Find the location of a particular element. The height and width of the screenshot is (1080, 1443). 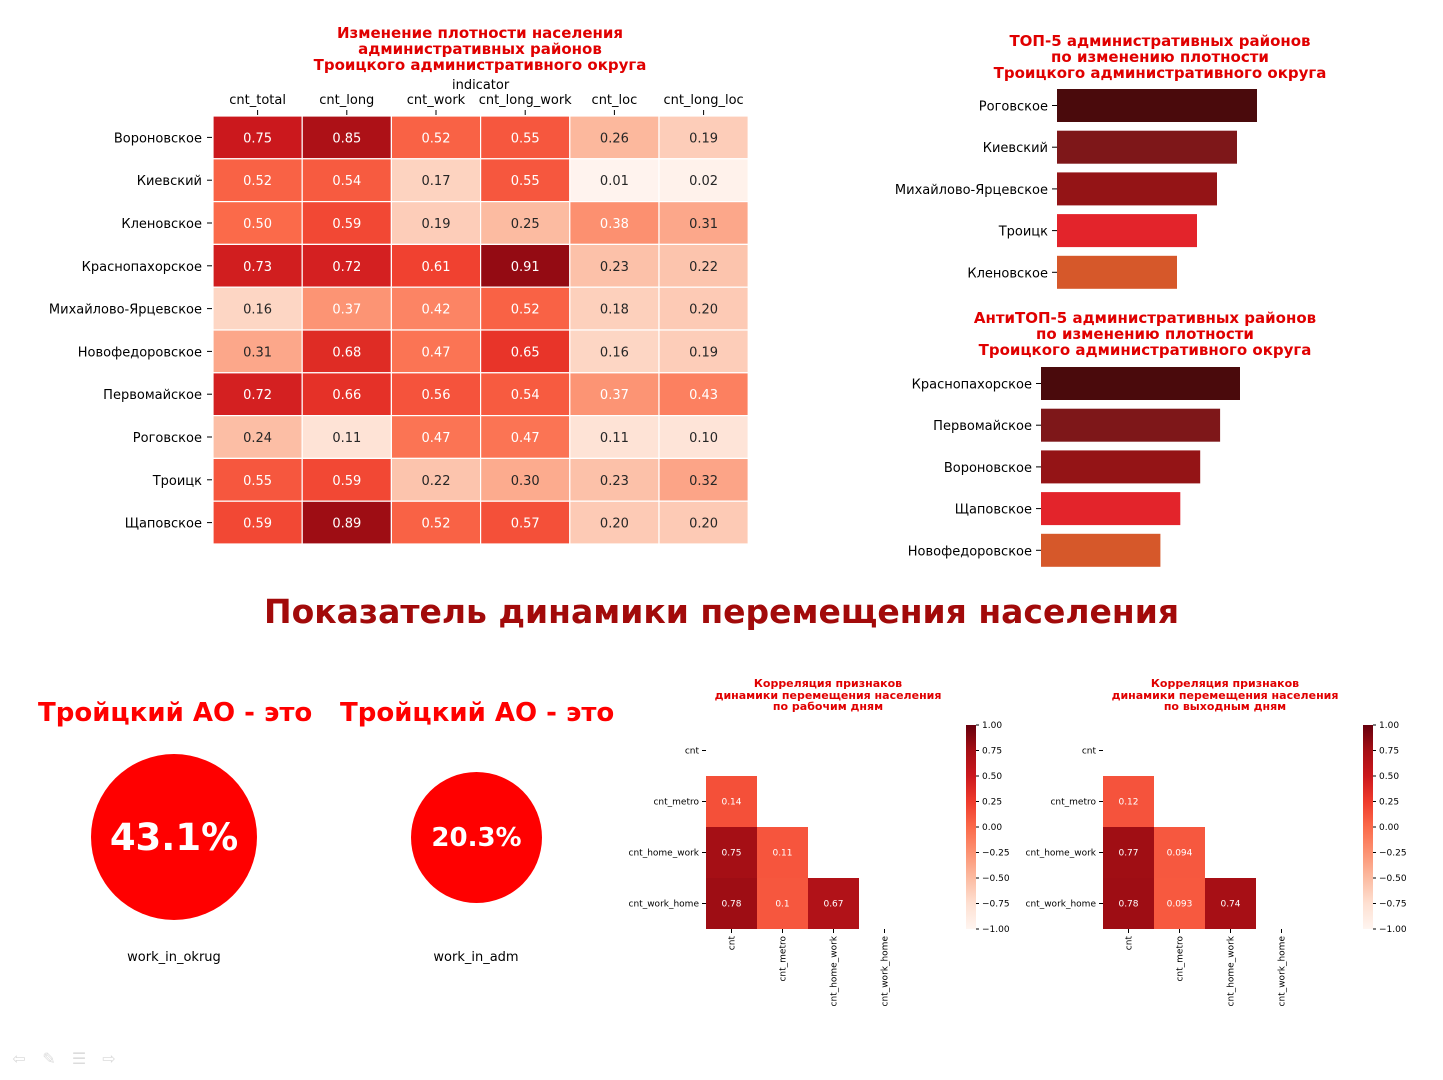

menu-icon: ☰ is located at coordinates (79, 1058).